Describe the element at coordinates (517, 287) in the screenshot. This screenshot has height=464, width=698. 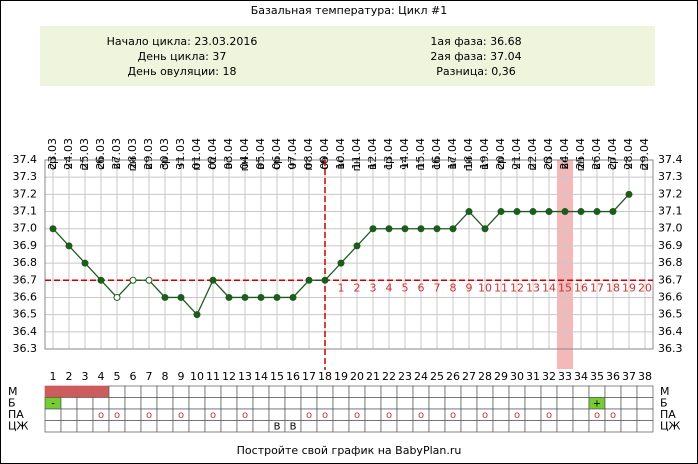
I see `luteal-day: 12` at that location.